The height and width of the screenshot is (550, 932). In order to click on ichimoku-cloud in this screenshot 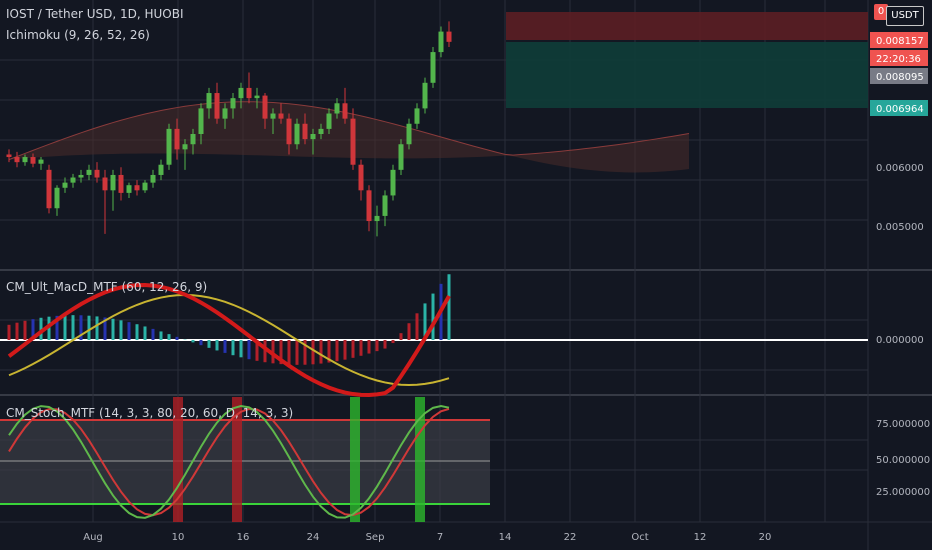, I will do `click(349, 137)`.